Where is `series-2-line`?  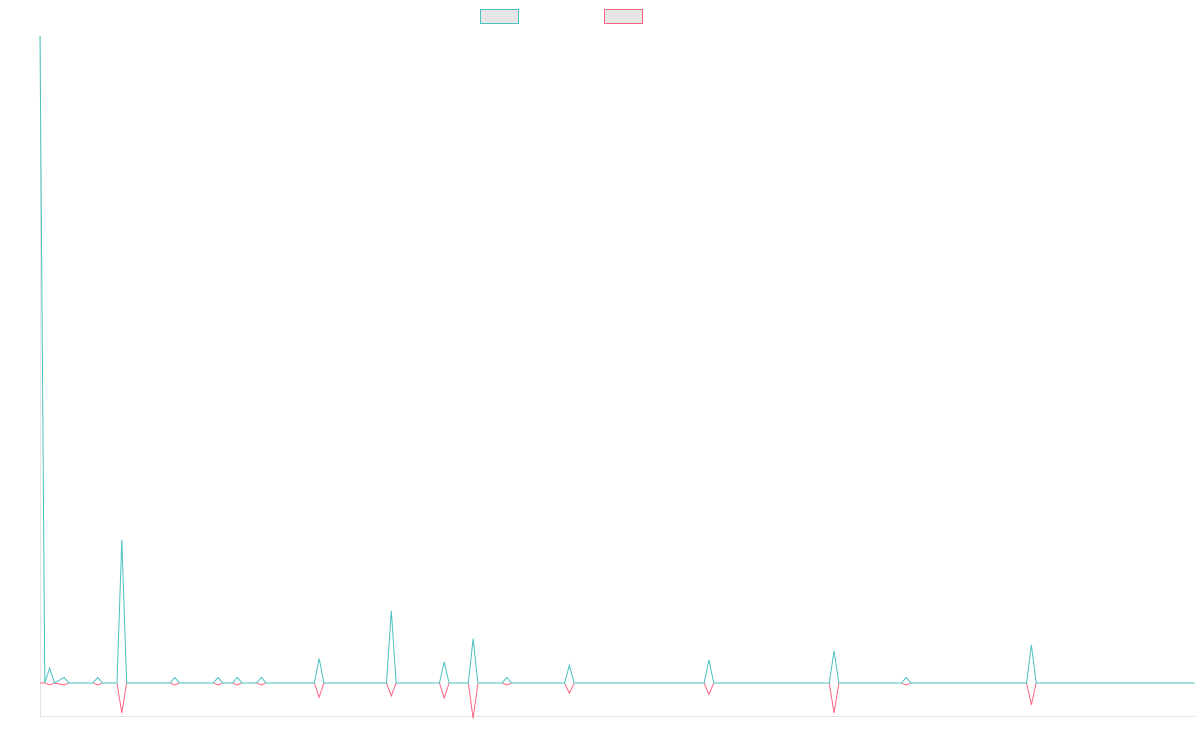
series-2-line is located at coordinates (617, 700).